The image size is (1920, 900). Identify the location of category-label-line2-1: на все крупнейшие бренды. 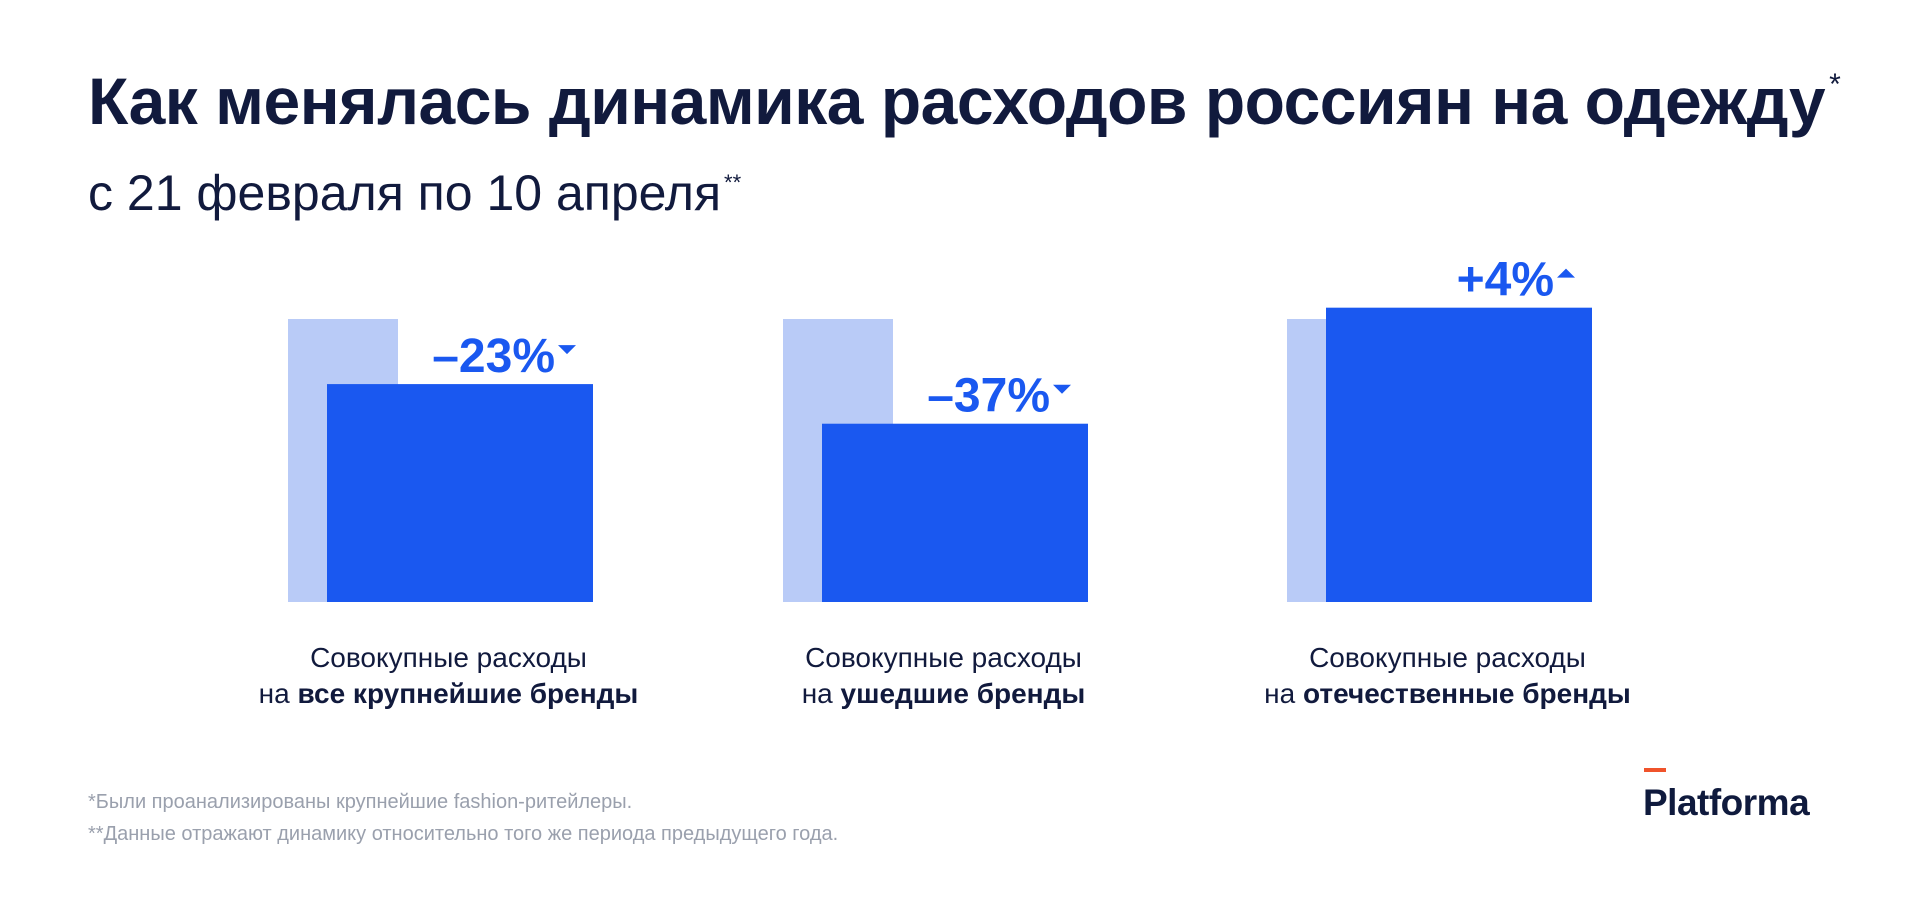
(449, 693).